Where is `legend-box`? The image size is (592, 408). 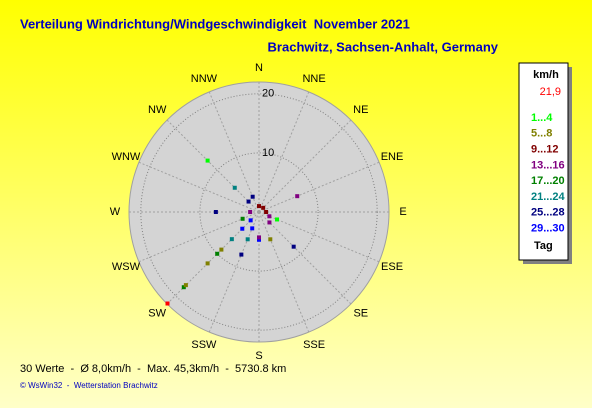
legend-box is located at coordinates (543, 161).